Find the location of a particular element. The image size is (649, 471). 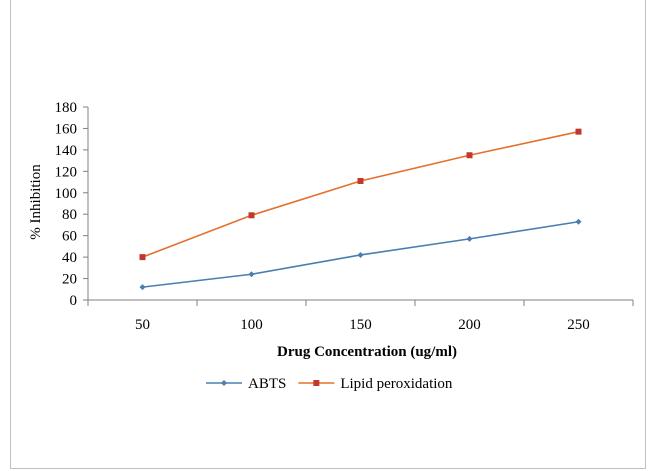

legend: ABTS Lipid peroxidation is located at coordinates (329, 384).